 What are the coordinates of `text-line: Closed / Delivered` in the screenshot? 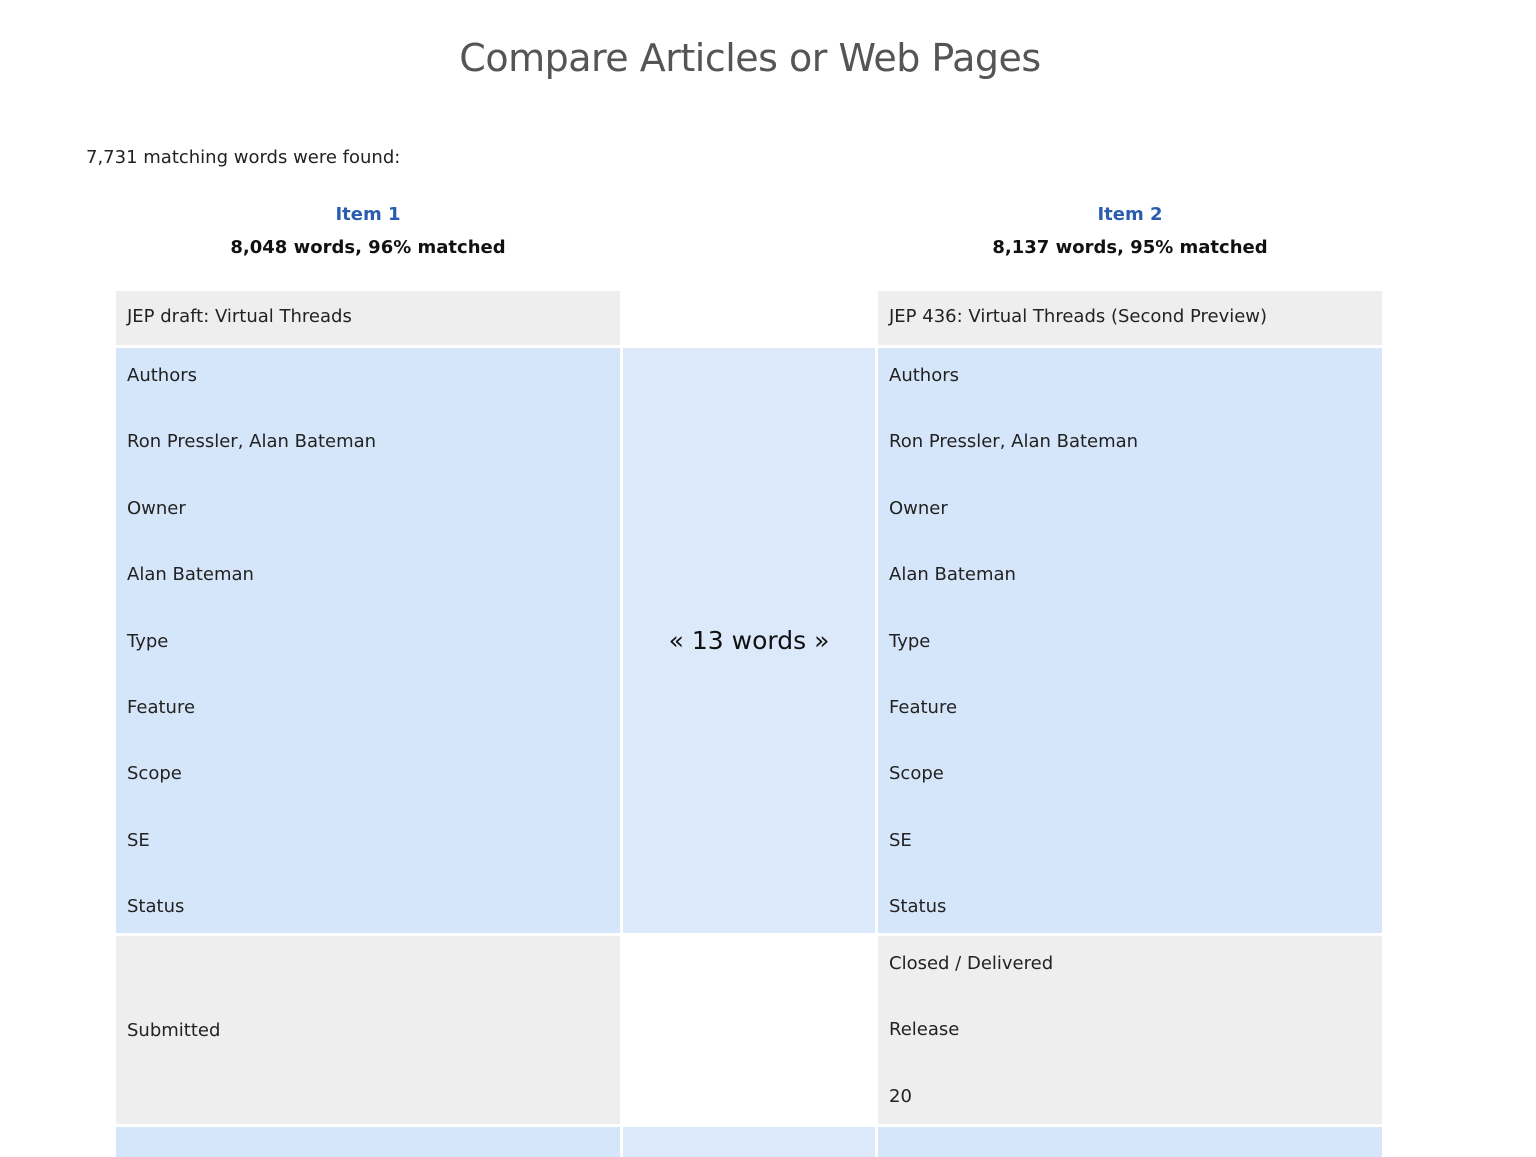 It's located at (971, 963).